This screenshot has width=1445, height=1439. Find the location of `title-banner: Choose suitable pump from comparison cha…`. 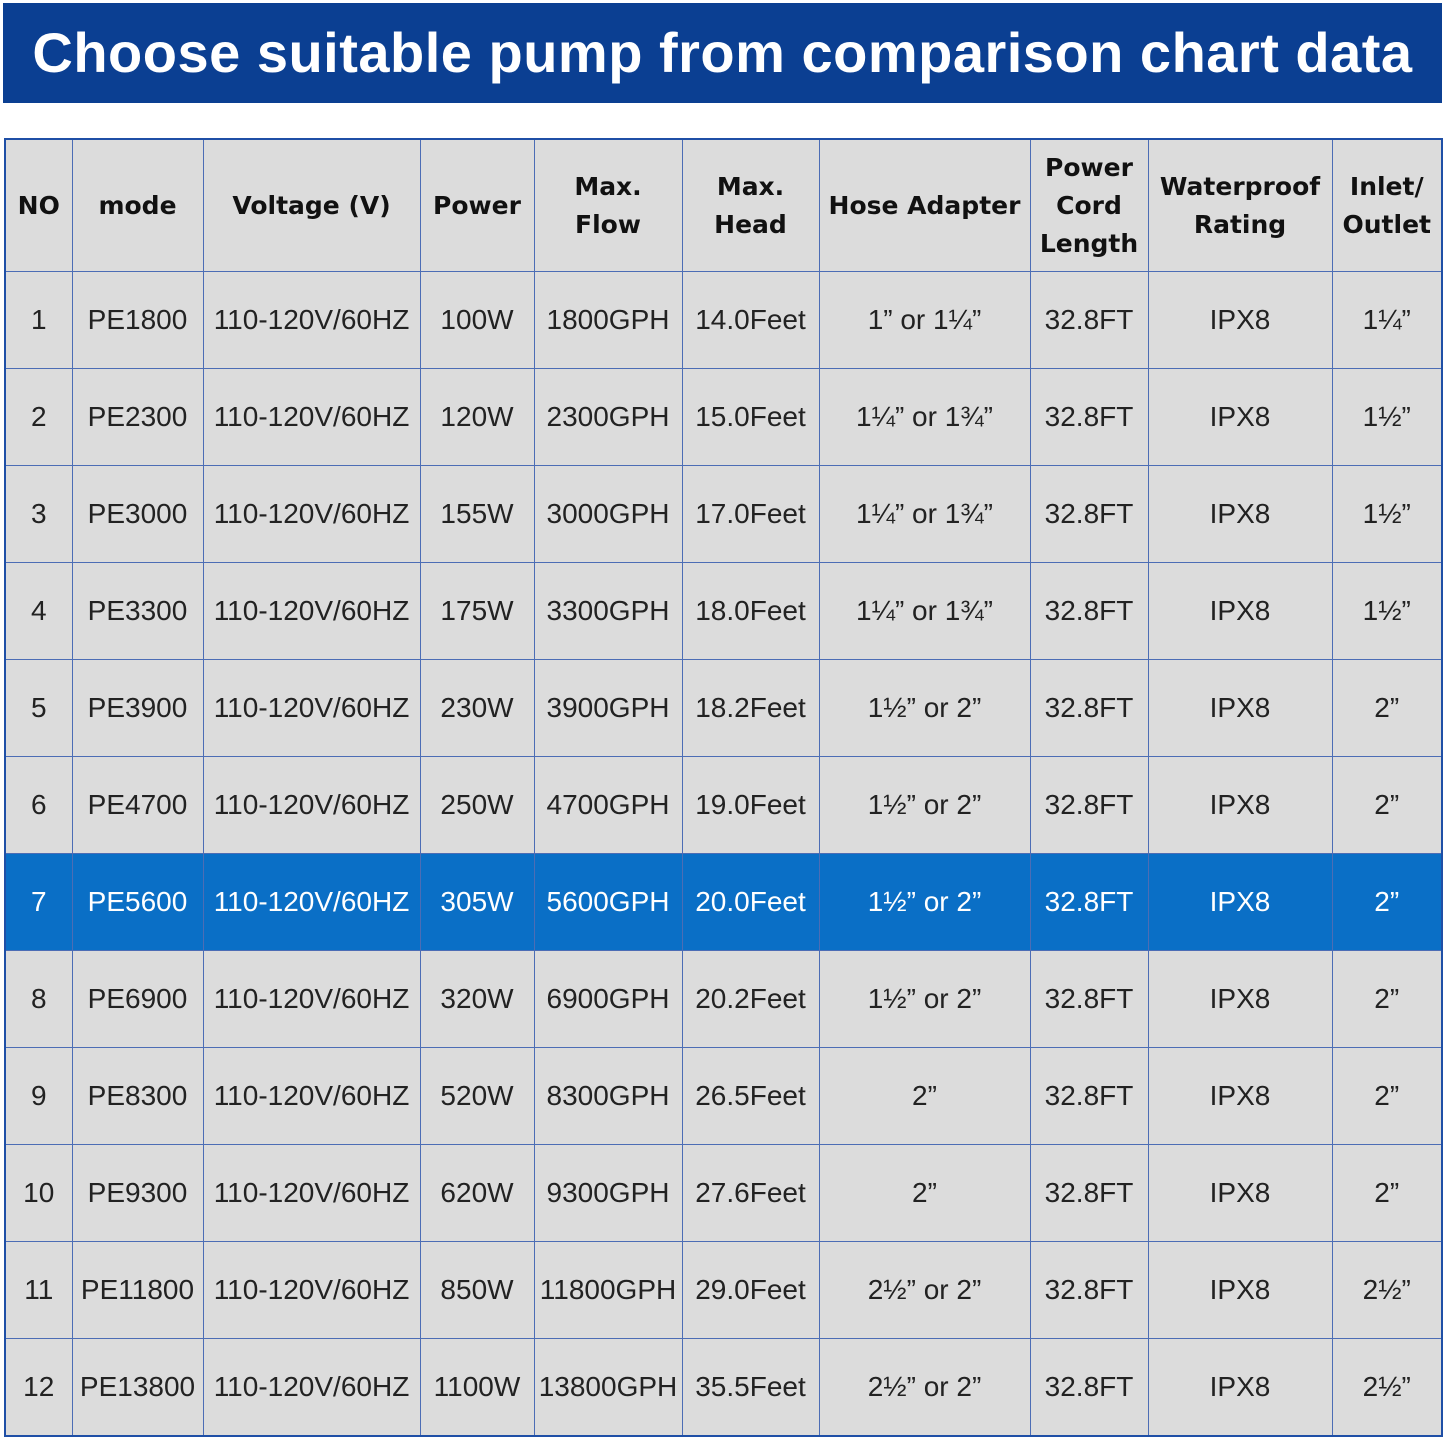

title-banner: Choose suitable pump from comparison cha… is located at coordinates (722, 53).